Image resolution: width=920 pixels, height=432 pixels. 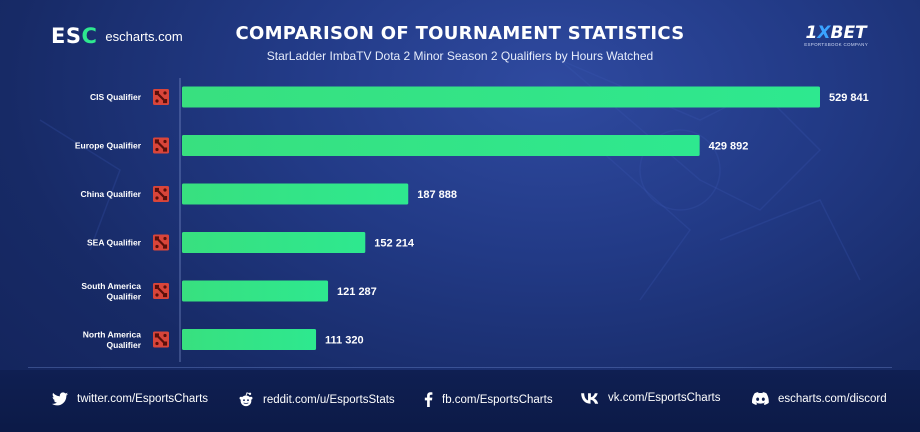 I want to click on brand-site: escharts.com, so click(x=144, y=36).